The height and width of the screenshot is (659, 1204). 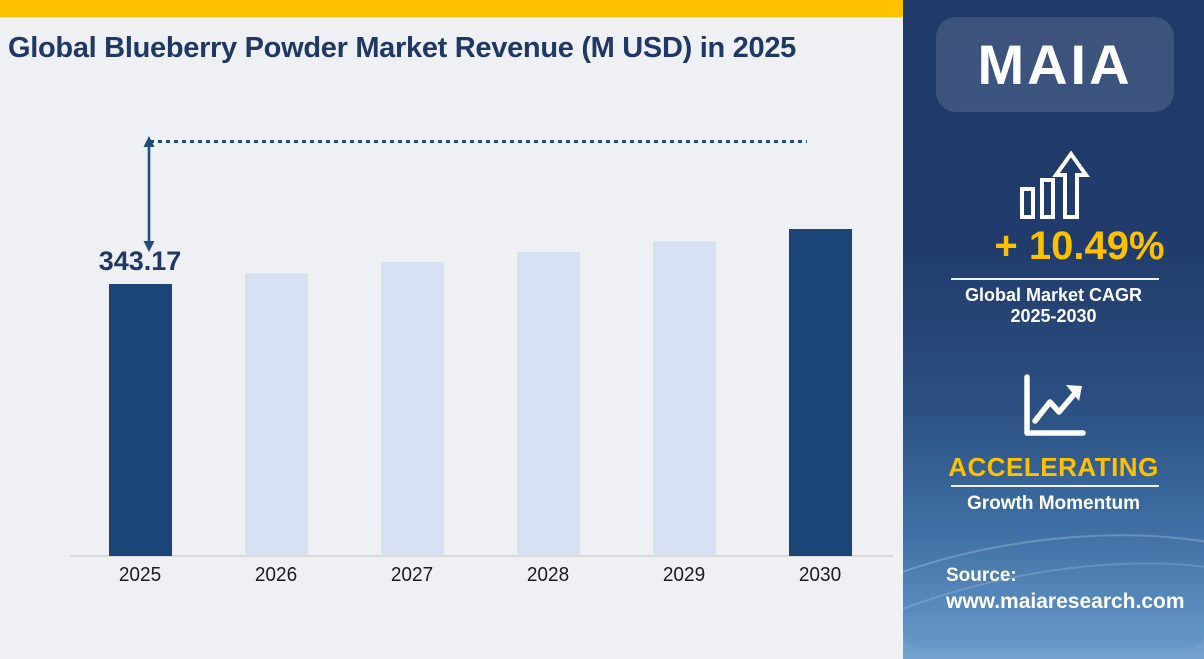 What do you see at coordinates (276, 575) in the screenshot?
I see `x-axis-label-2026: 2026` at bounding box center [276, 575].